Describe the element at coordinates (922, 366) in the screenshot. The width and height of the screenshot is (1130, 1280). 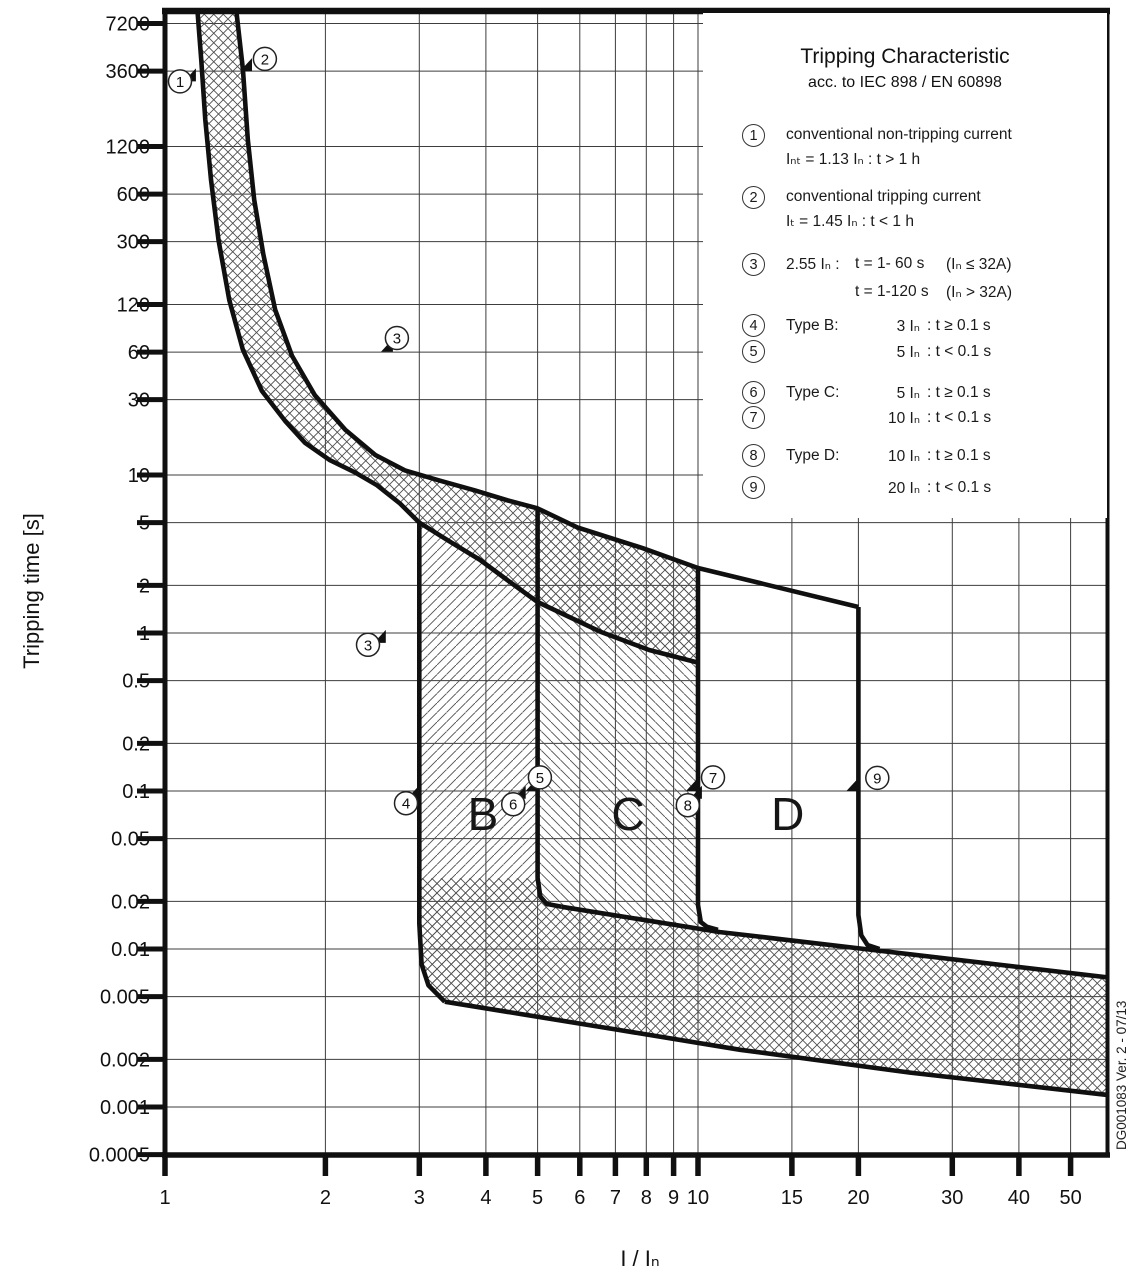
I see `legend-item-5: 5 5 Iₙ : t < 0.1 s` at that location.